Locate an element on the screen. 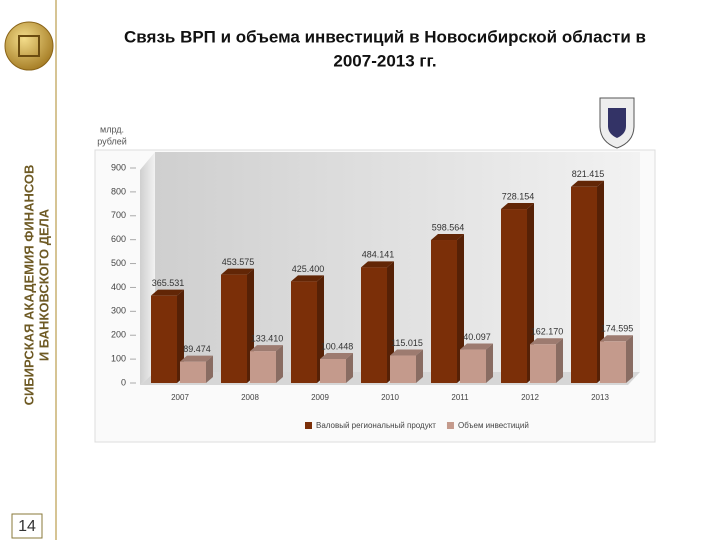 This screenshot has width=720, height=545. x-tick-label: 2008 is located at coordinates (250, 397).